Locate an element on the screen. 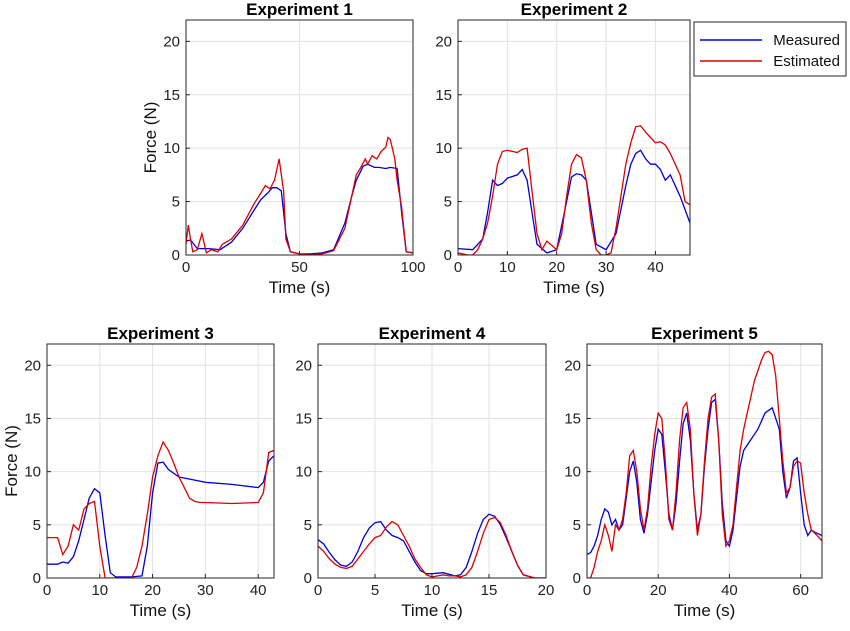  chart-title: Experiment 1 is located at coordinates (299, 9).